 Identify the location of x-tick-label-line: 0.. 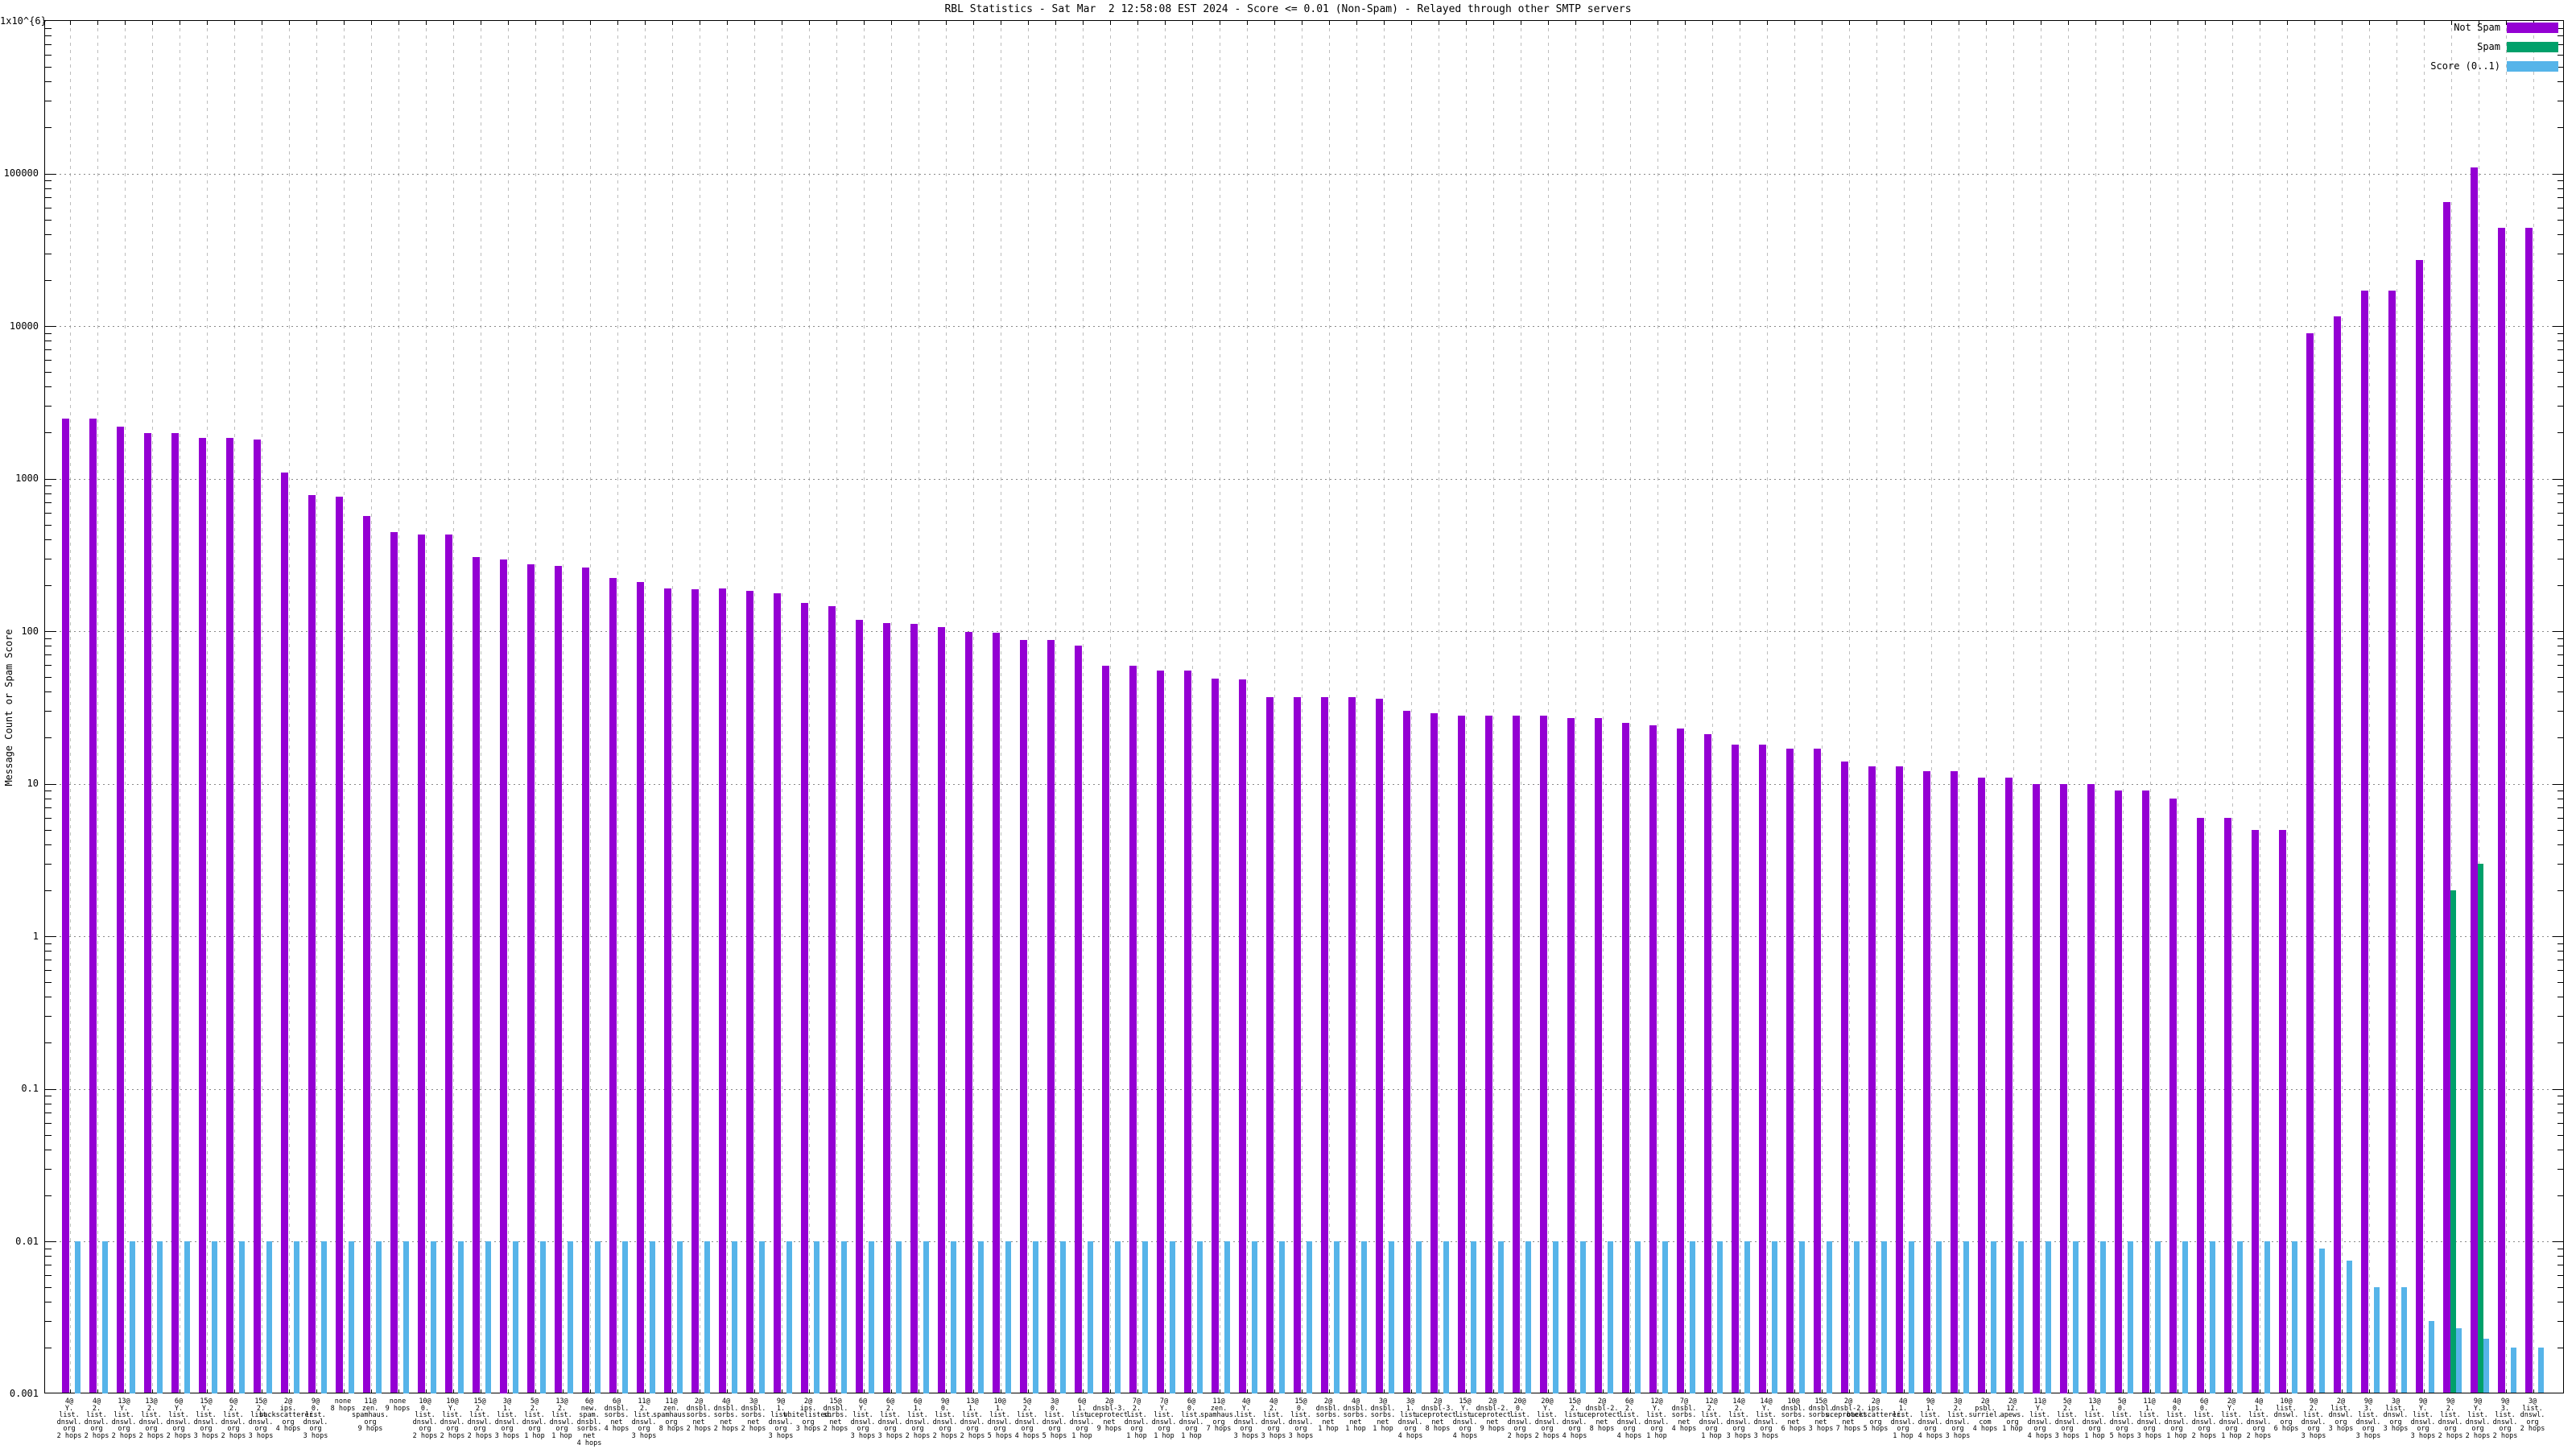
(315, 1408).